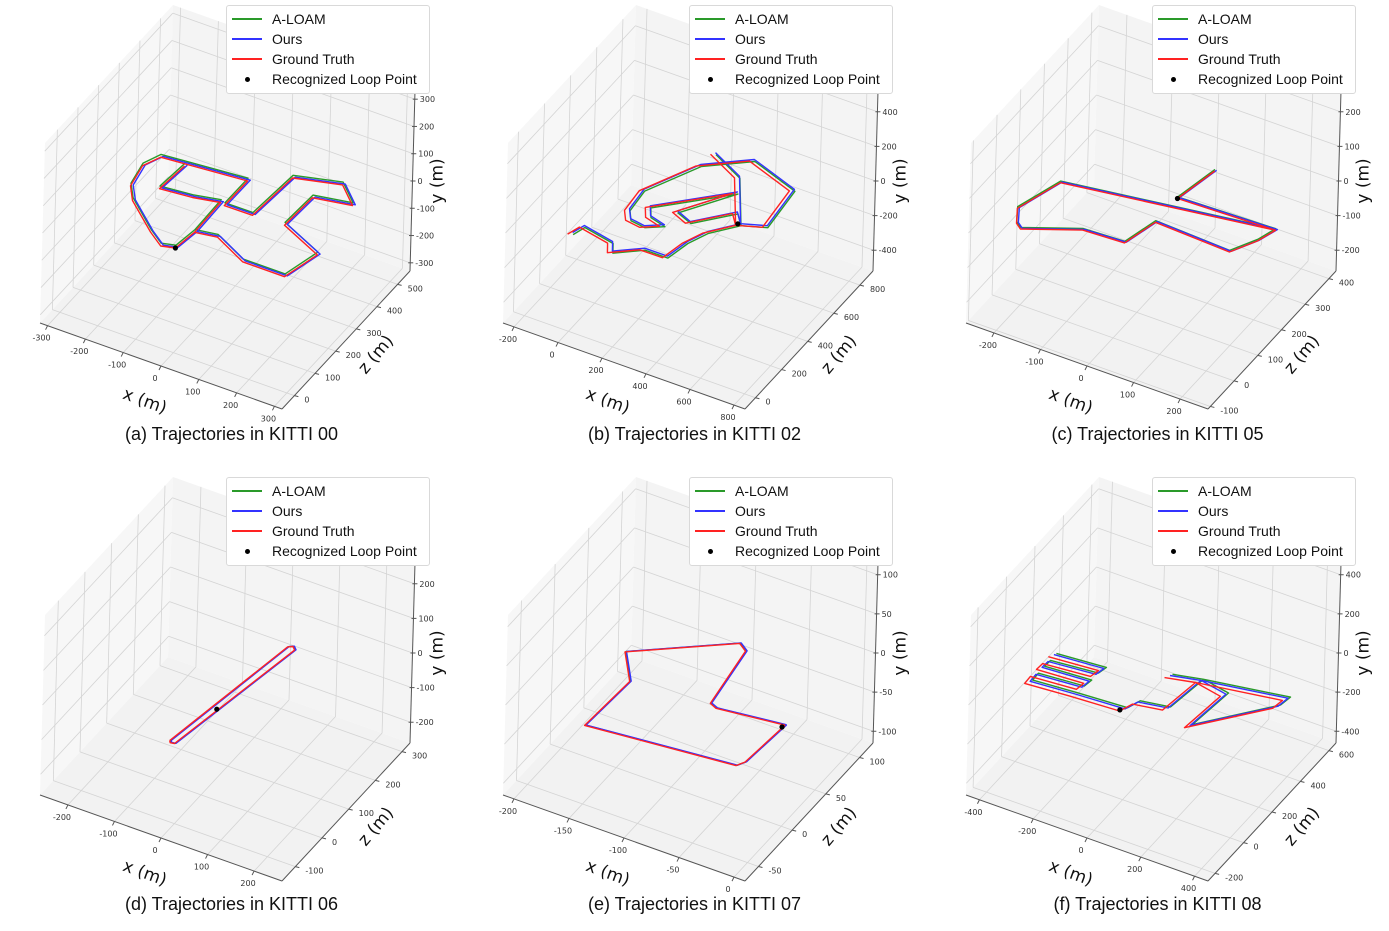 Image resolution: width=1389 pixels, height=931 pixels. What do you see at coordinates (679, 206) in the screenshot?
I see `trajectory-ground-truth` at bounding box center [679, 206].